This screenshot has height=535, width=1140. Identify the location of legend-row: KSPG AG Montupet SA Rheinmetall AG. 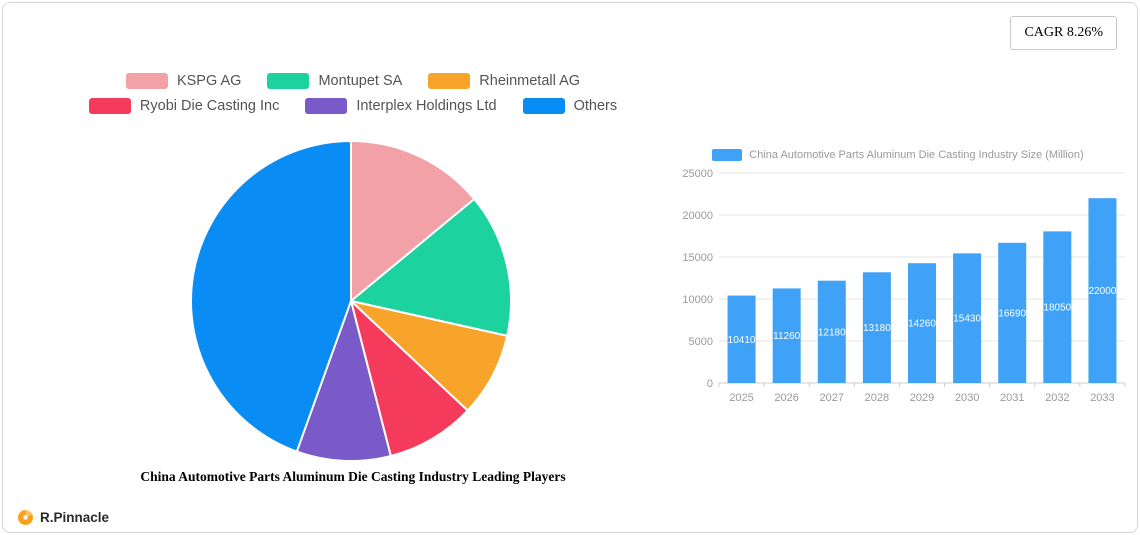
(353, 81).